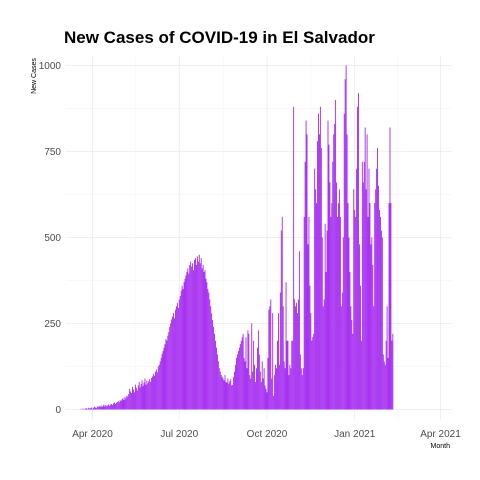  I want to click on y-tick-label: 500, so click(52, 238).